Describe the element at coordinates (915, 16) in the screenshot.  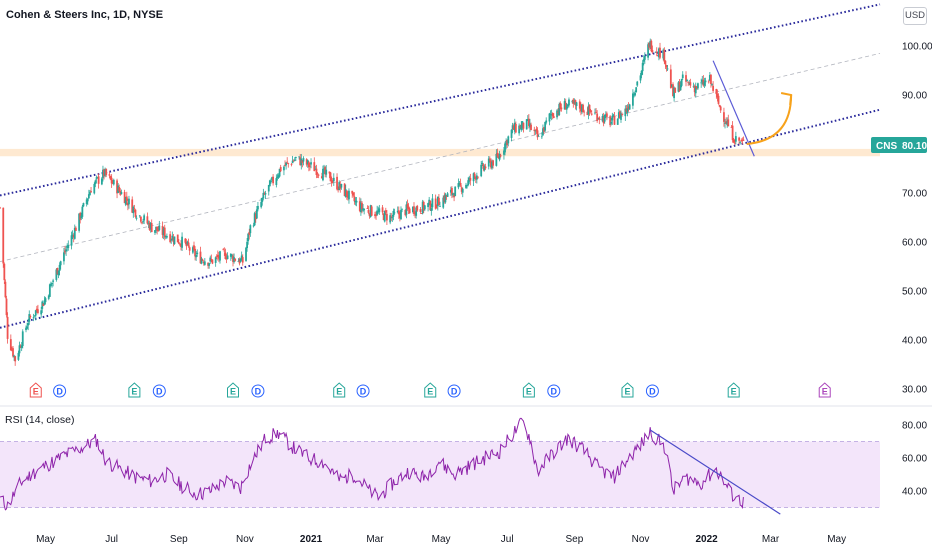
I see `currency-button: USD` at that location.